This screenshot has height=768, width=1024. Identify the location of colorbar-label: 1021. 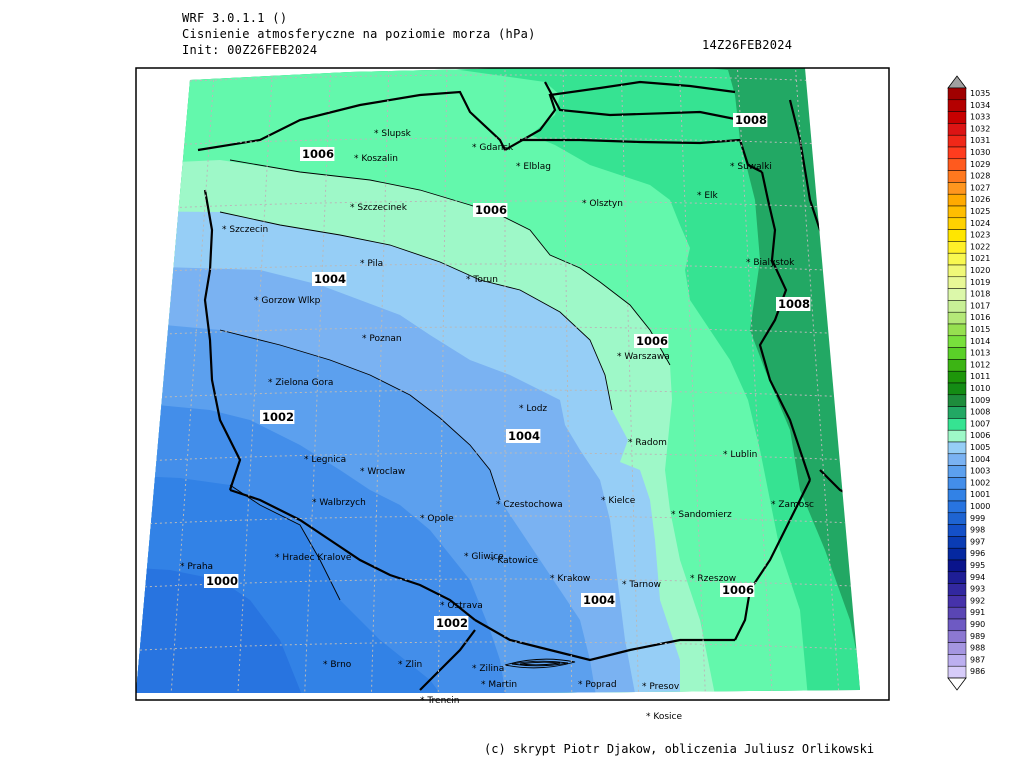
(980, 258).